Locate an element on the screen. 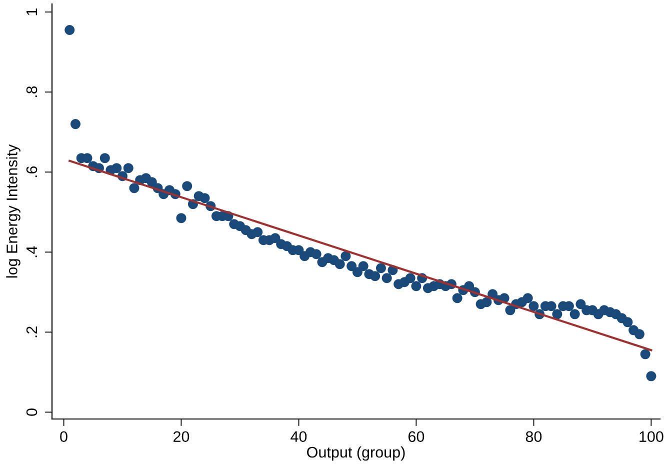 Image resolution: width=667 pixels, height=468 pixels. x-tick-label: 0 is located at coordinates (64, 436).